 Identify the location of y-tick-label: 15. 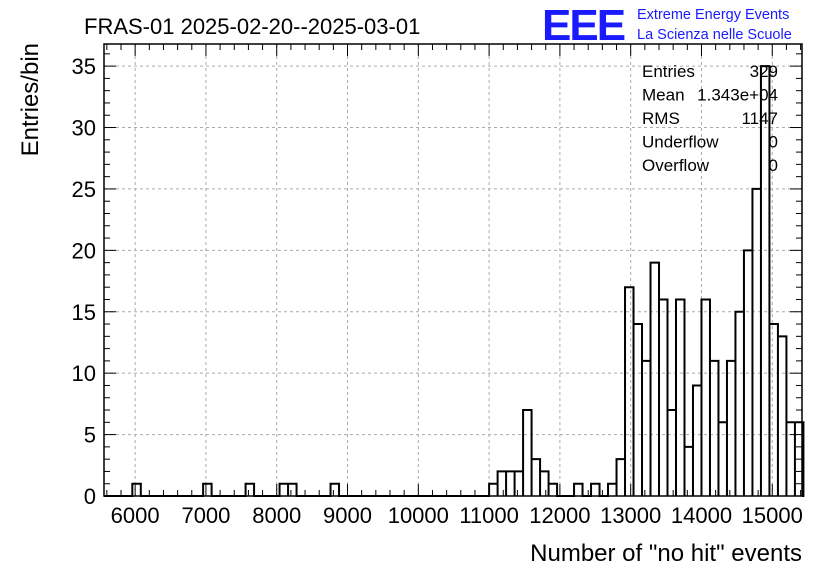
(84, 312).